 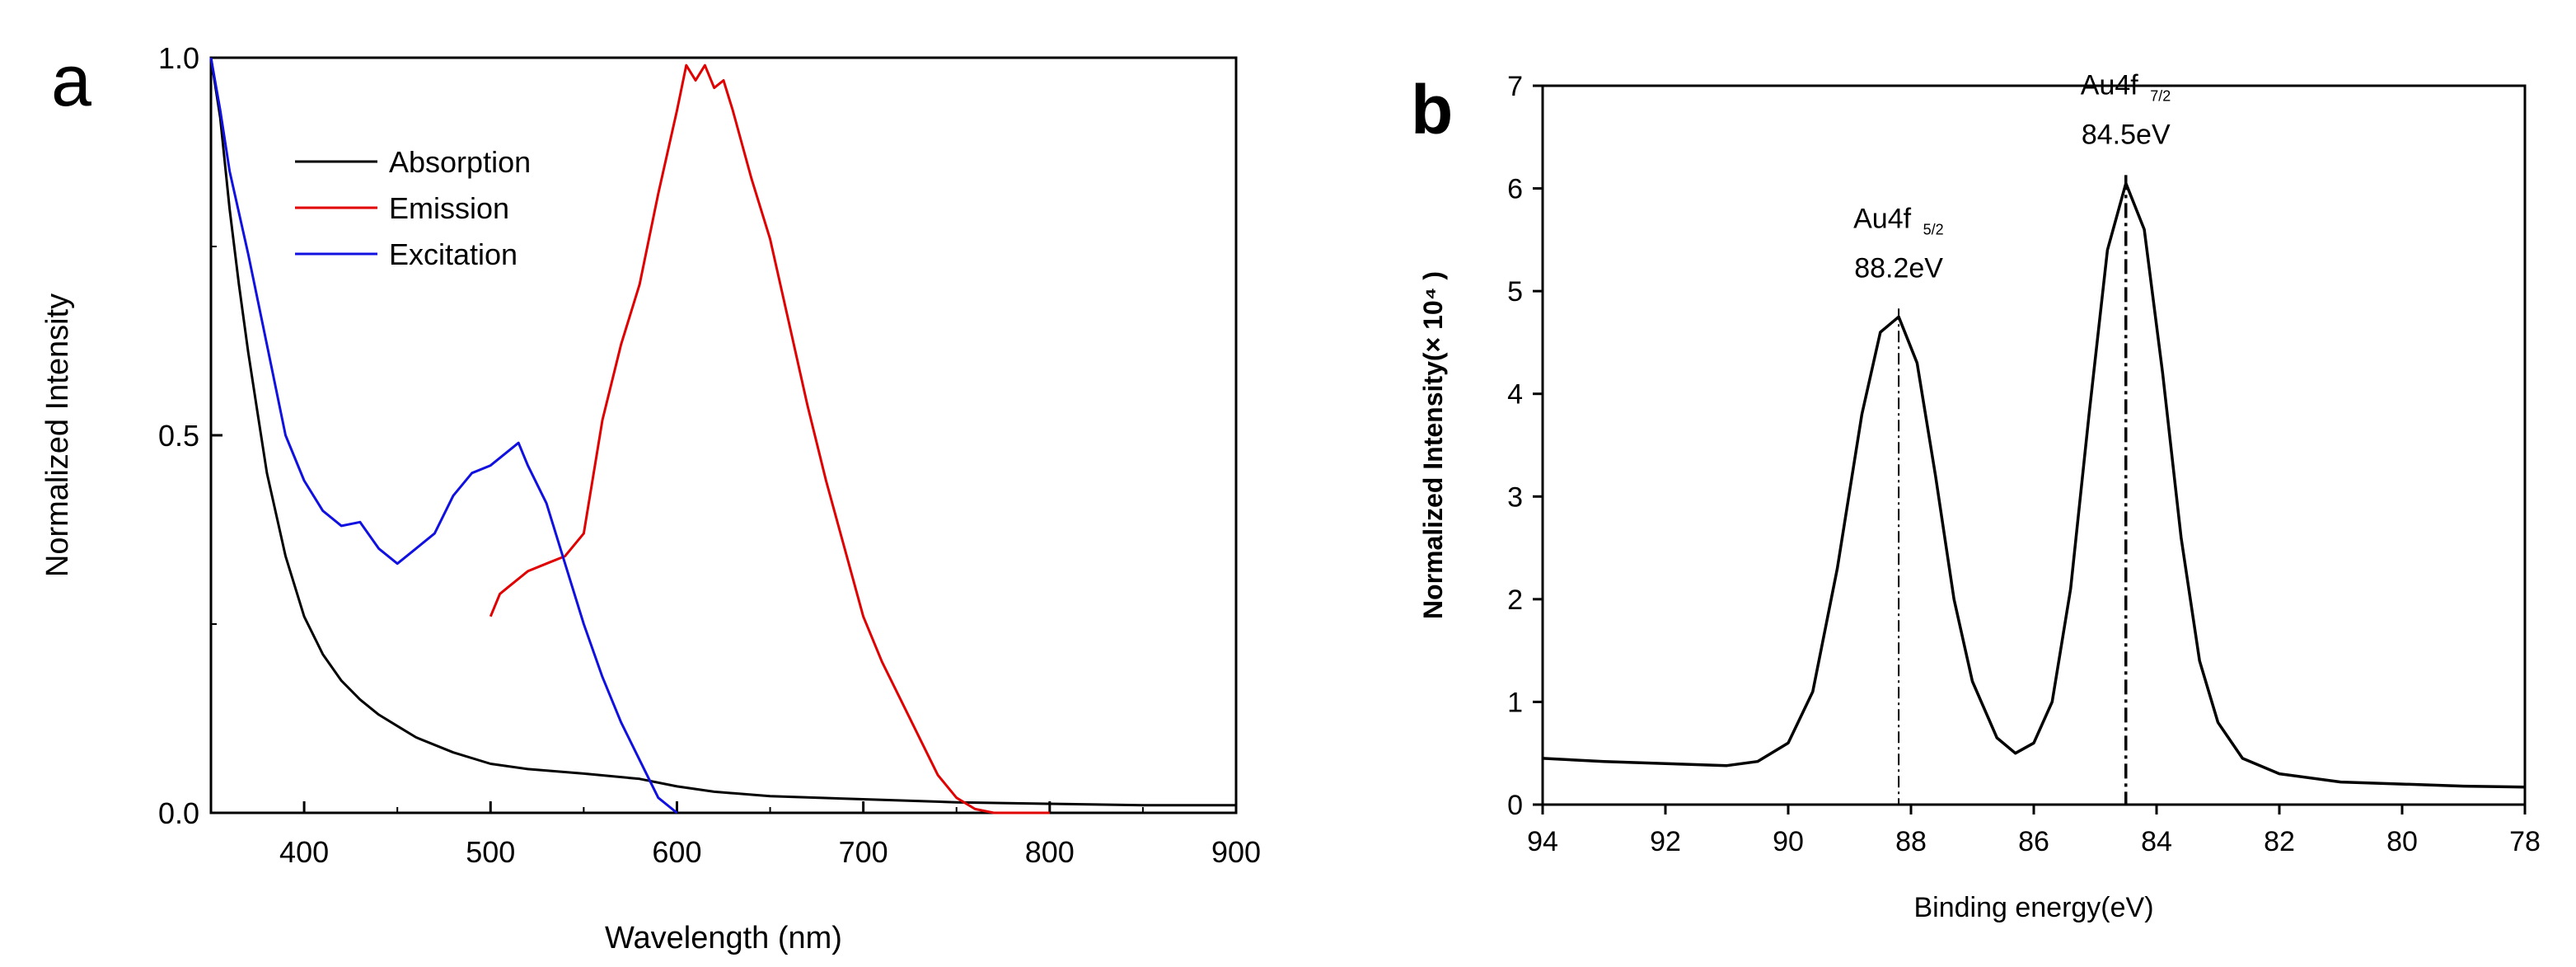 I want to click on panel-a-label: a, so click(x=71, y=81).